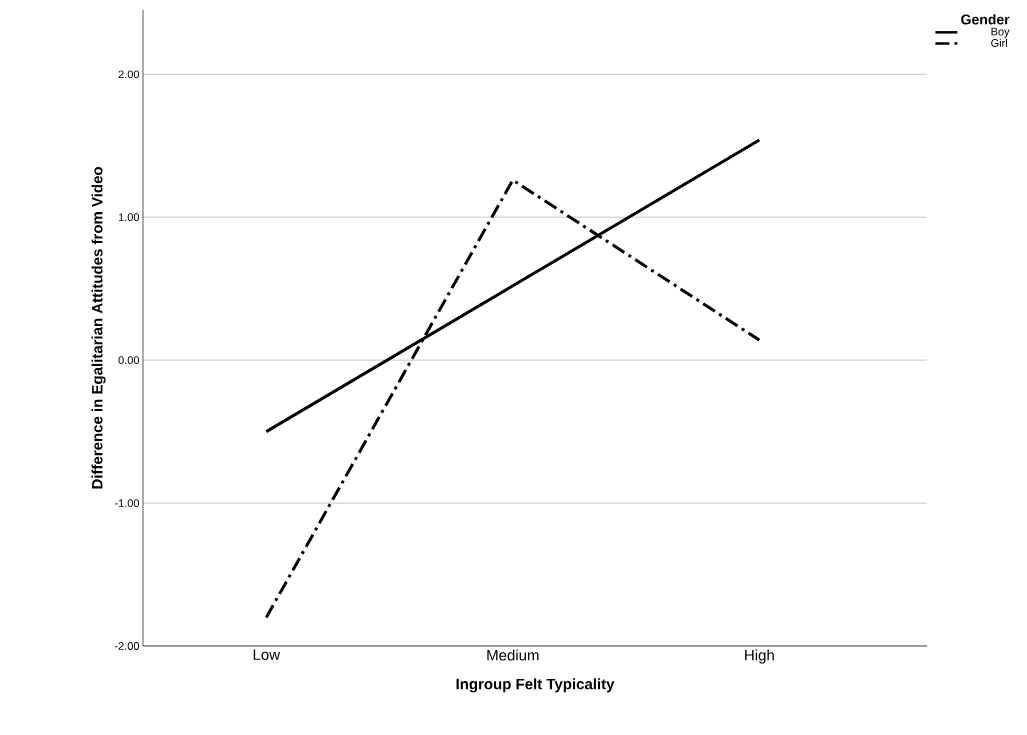  Describe the element at coordinates (129, 217) in the screenshot. I see `y-tick-label: 1.00` at that location.